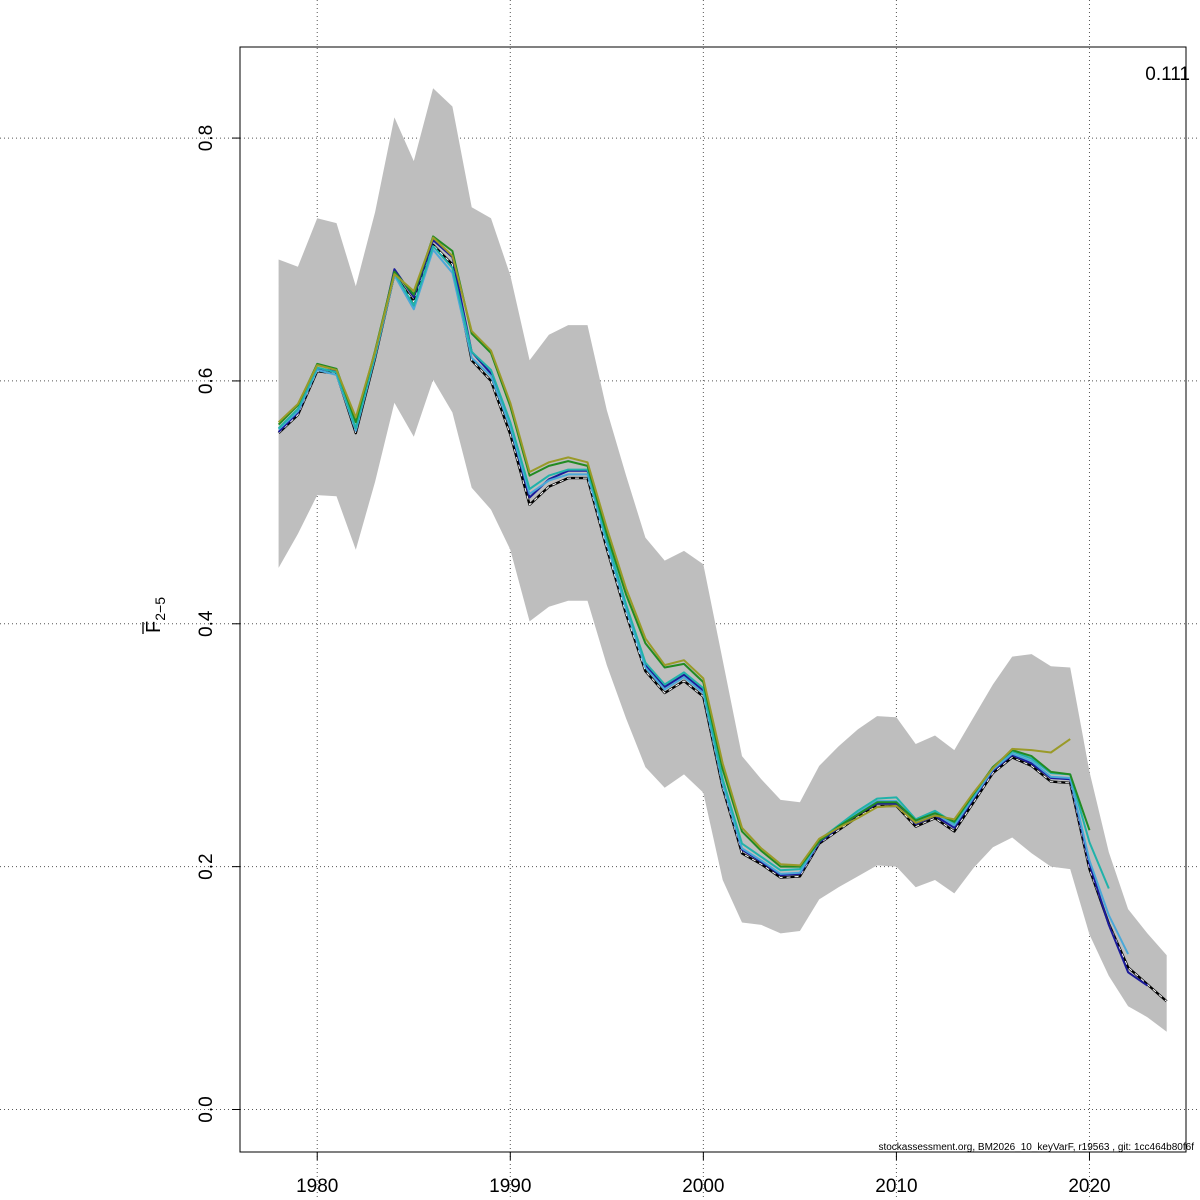  Describe the element at coordinates (206, 866) in the screenshot. I see `y-tick-label-0.2: 0.2` at that location.